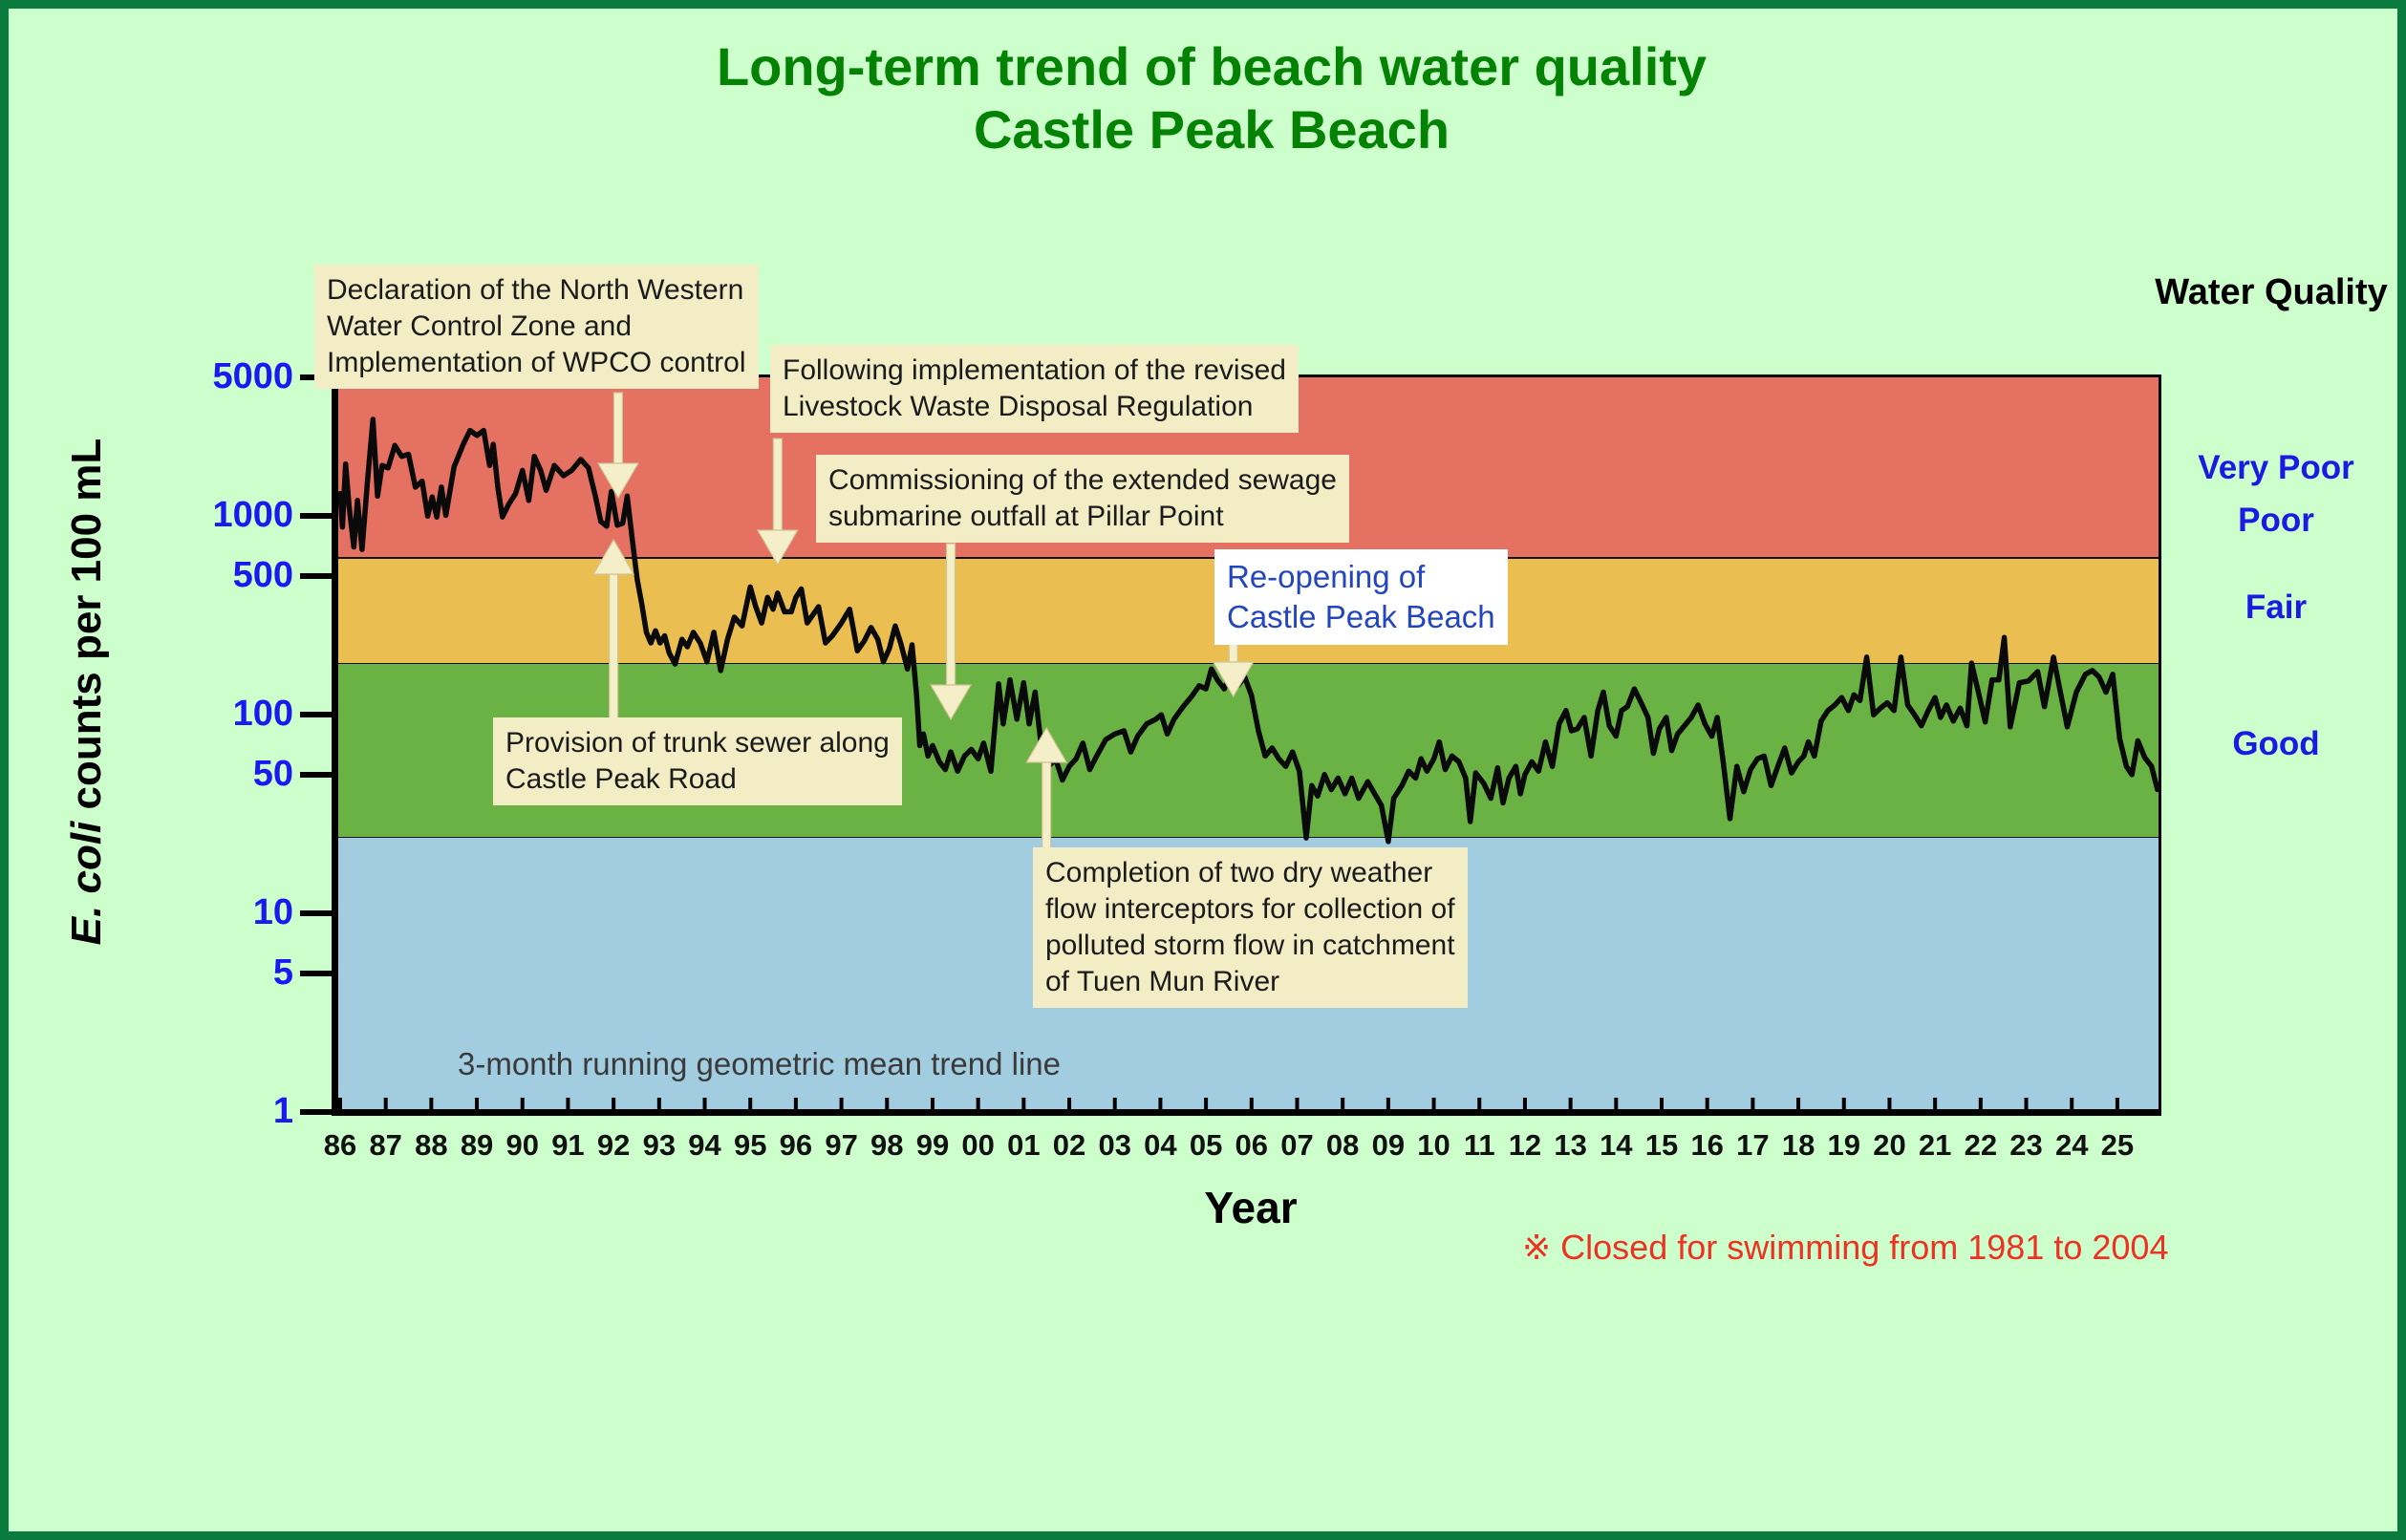  What do you see at coordinates (1753, 1145) in the screenshot?
I see `x-tick-label: 17` at bounding box center [1753, 1145].